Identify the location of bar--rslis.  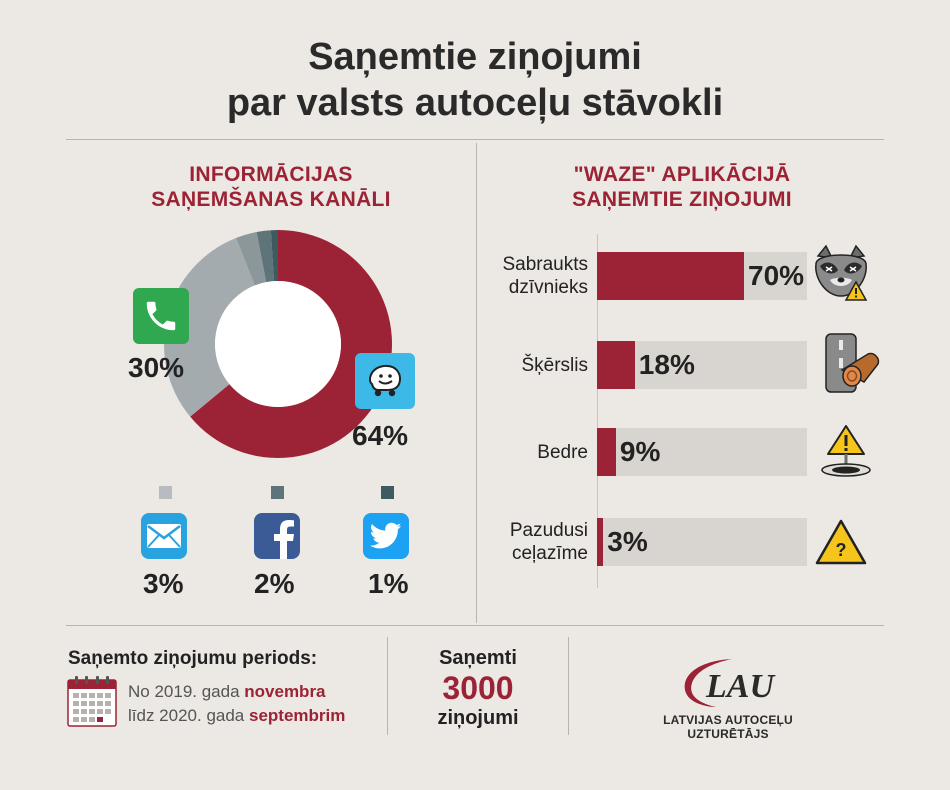
(616, 365).